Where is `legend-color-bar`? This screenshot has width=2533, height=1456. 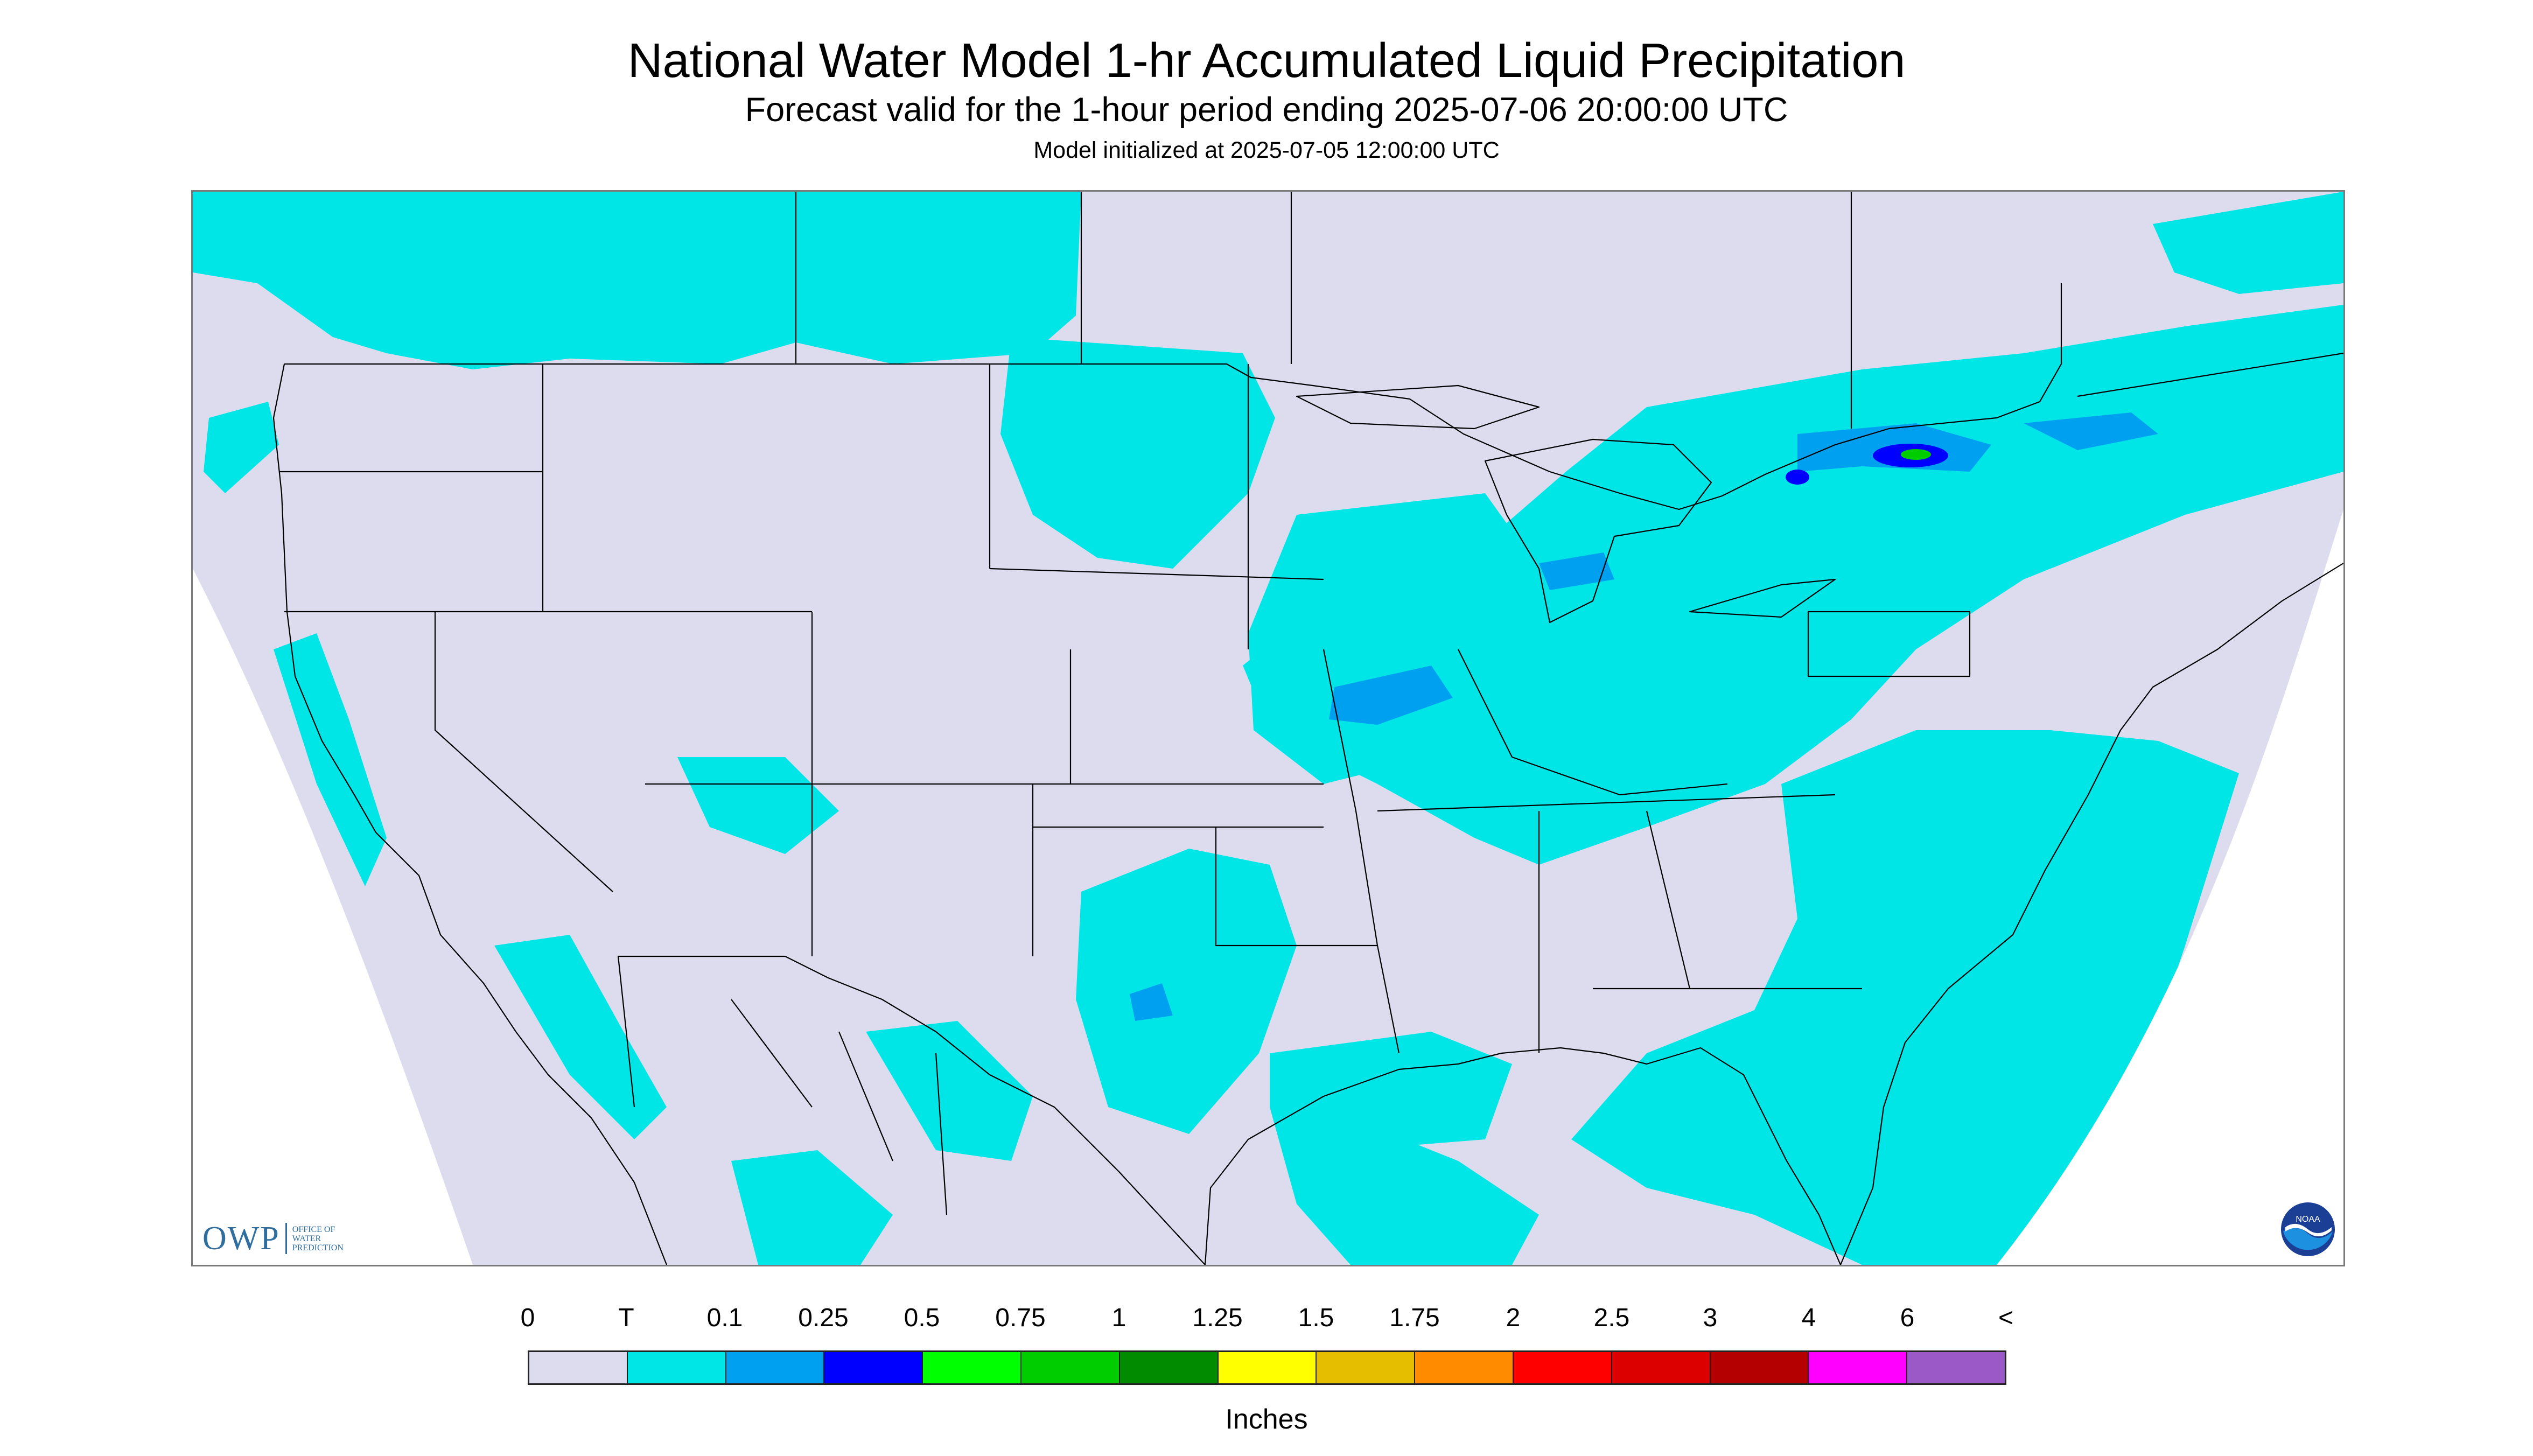
legend-color-bar is located at coordinates (1267, 1367).